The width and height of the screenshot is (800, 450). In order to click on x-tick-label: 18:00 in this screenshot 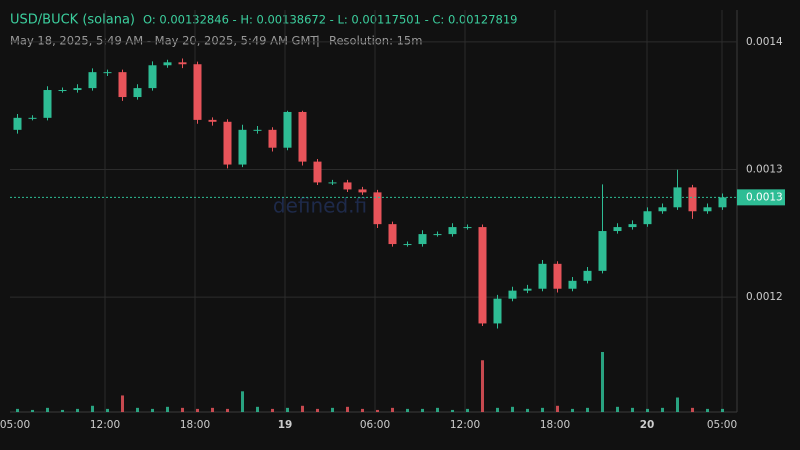, I will do `click(195, 425)`.